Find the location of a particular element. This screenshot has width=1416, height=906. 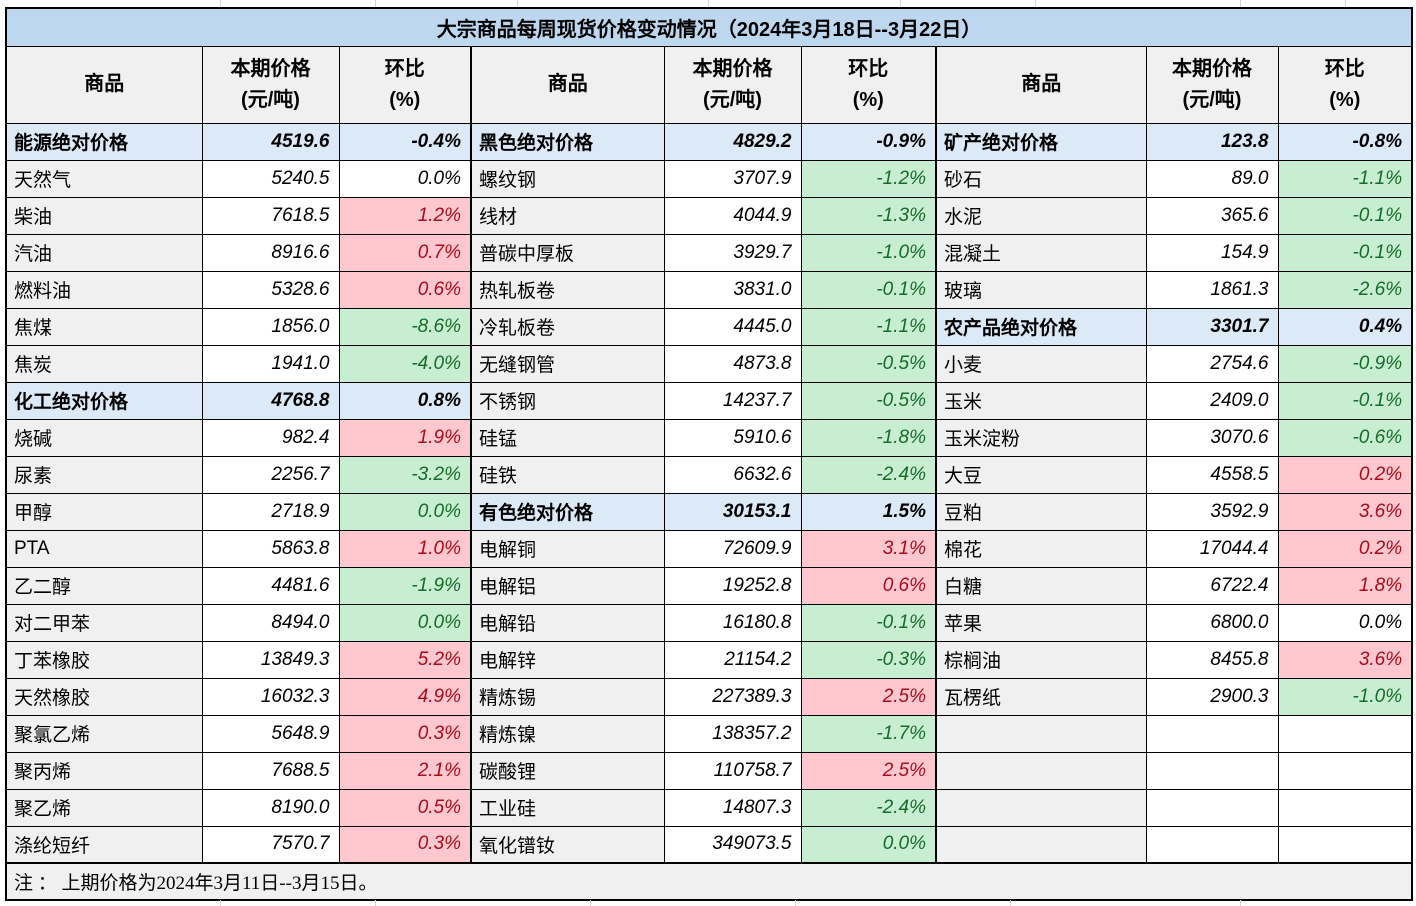

cell-pct is located at coordinates (1345, 807).